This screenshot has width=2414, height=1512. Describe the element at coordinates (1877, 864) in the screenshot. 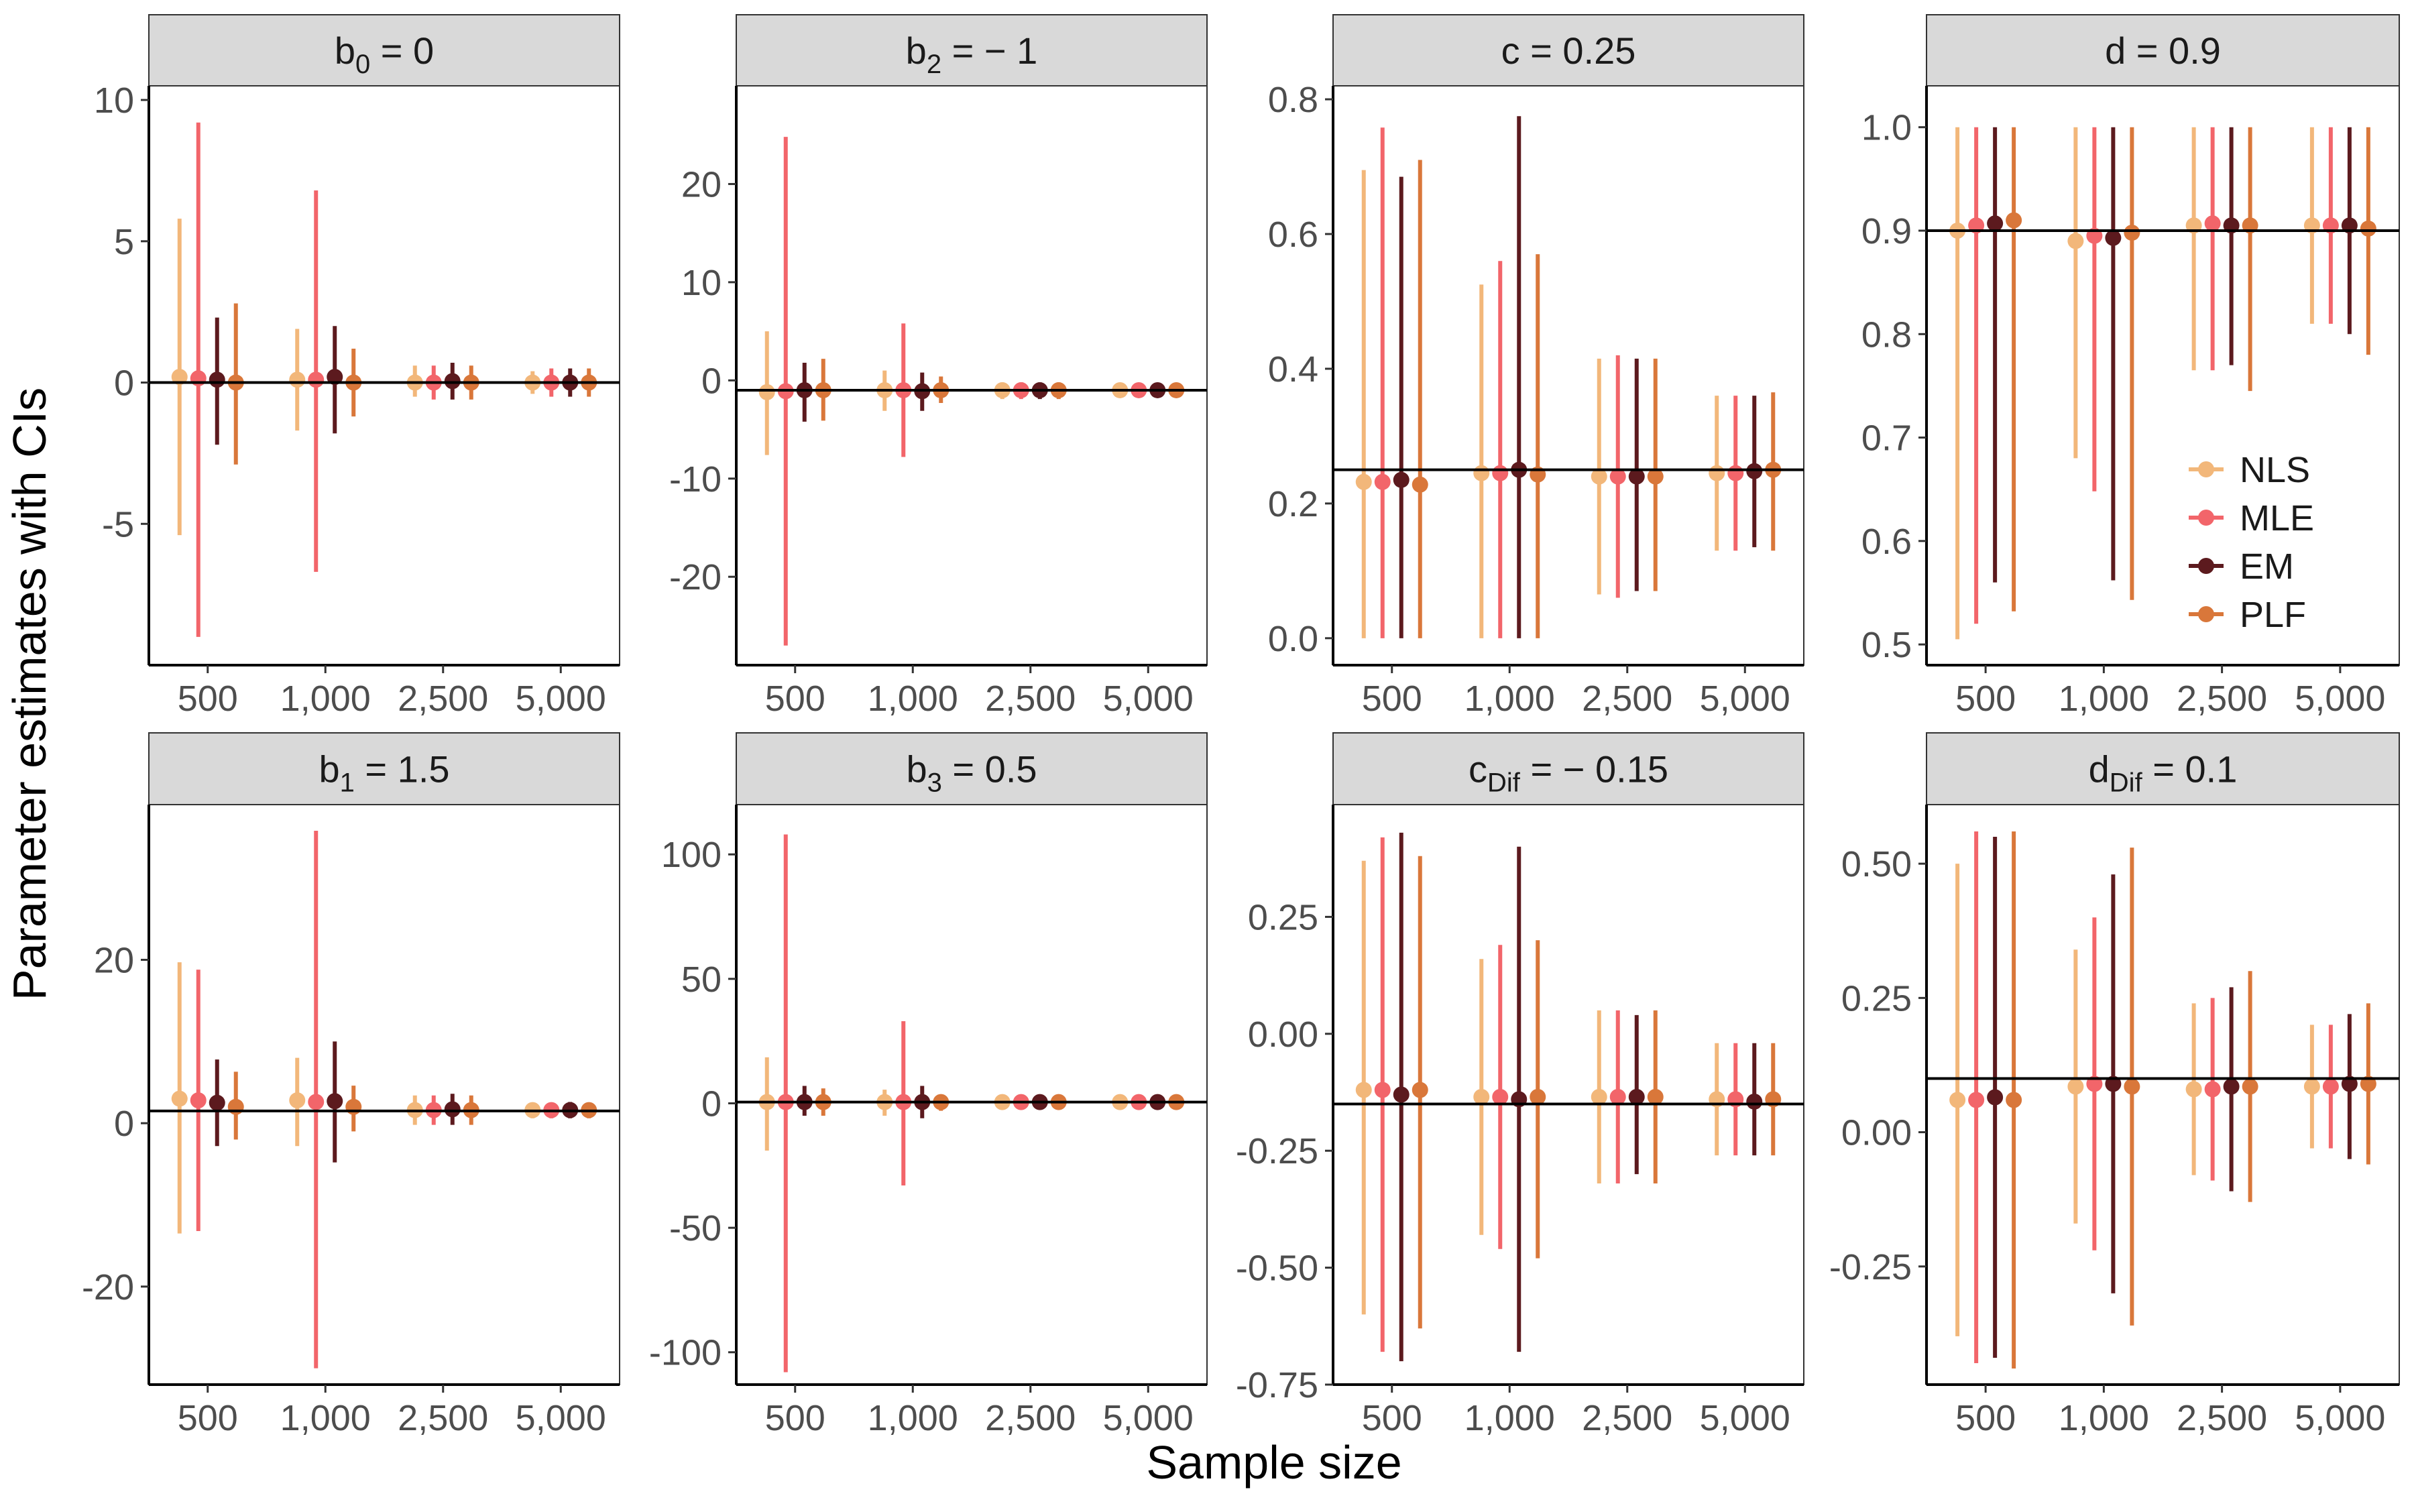

I see `y-tick-label: 0.50` at that location.